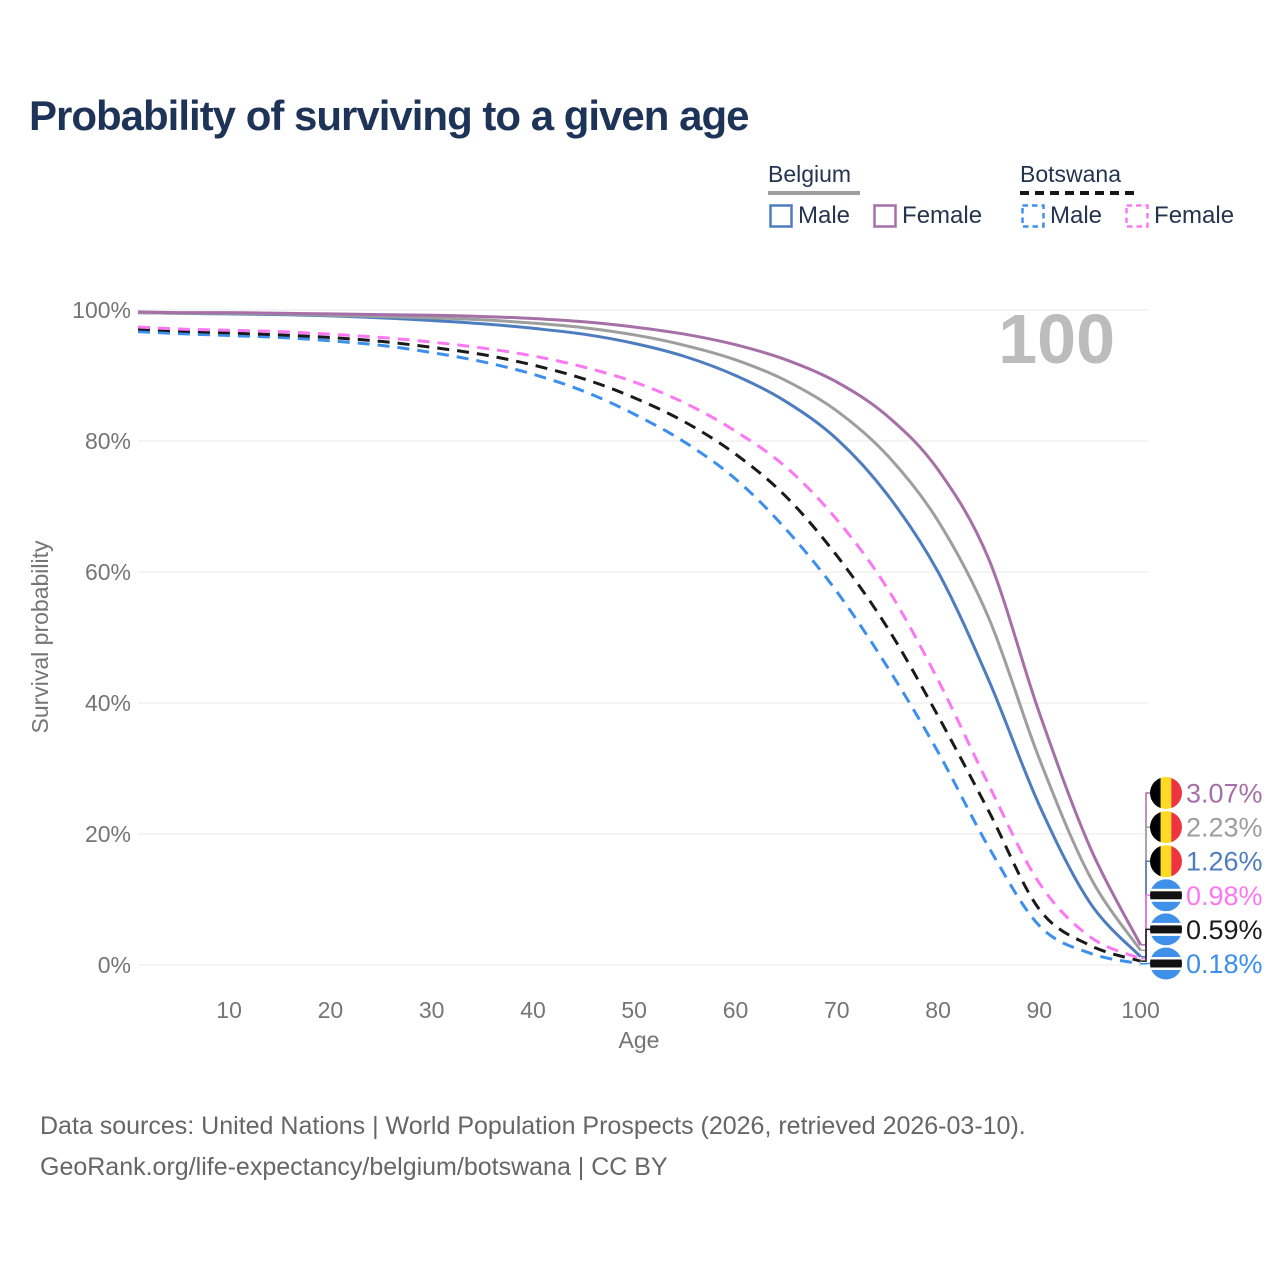 This screenshot has width=1280, height=1280. What do you see at coordinates (40, 637) in the screenshot?
I see `y-axis-title: Survival probability` at bounding box center [40, 637].